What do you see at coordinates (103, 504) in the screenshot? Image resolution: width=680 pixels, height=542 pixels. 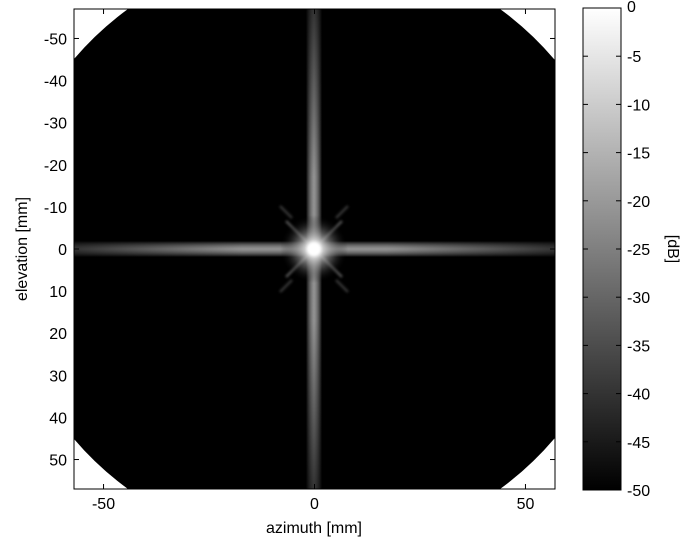 I see `x-tick-label: -50` at bounding box center [103, 504].